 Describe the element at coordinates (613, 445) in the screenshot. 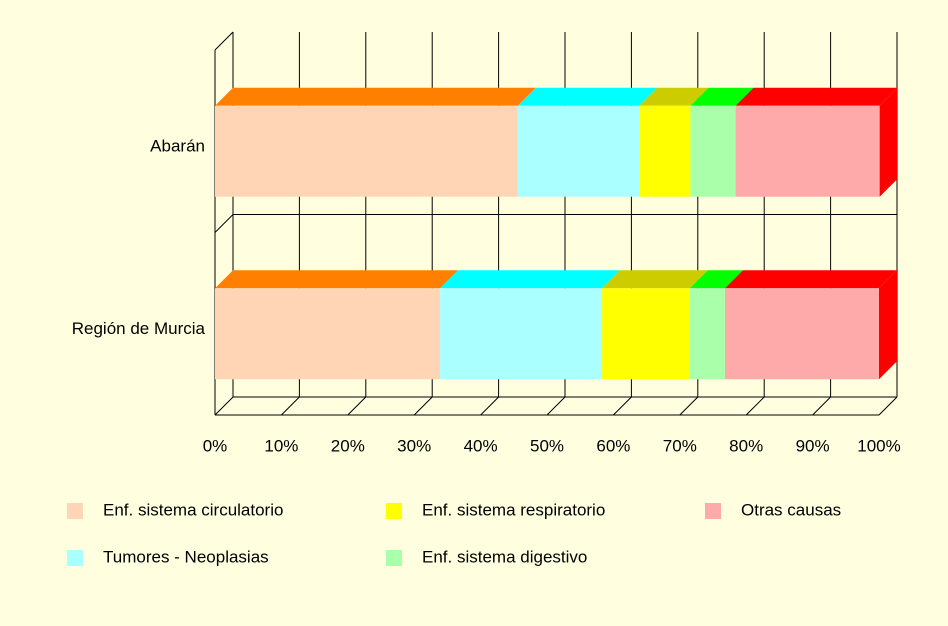

I see `x-tick-label: 60%` at that location.